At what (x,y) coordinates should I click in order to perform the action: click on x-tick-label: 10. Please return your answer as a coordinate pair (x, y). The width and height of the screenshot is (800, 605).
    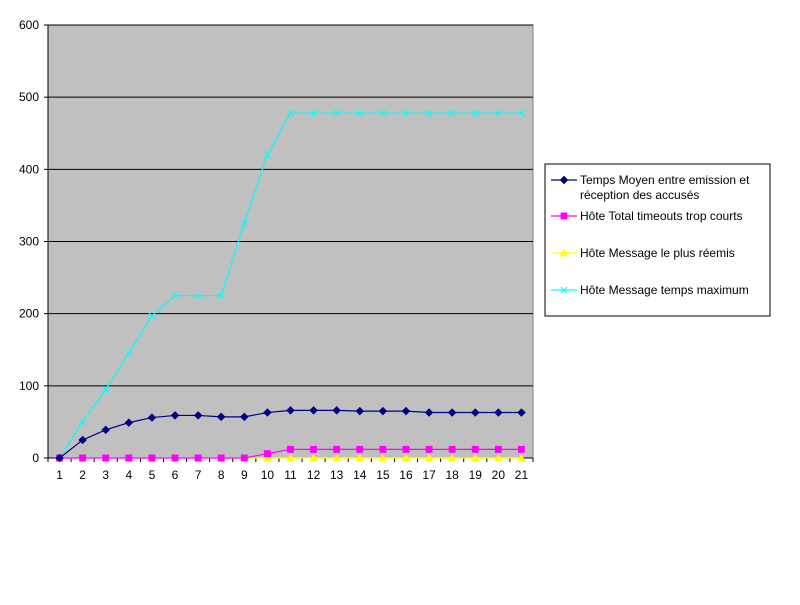
    Looking at the image, I should click on (268, 475).